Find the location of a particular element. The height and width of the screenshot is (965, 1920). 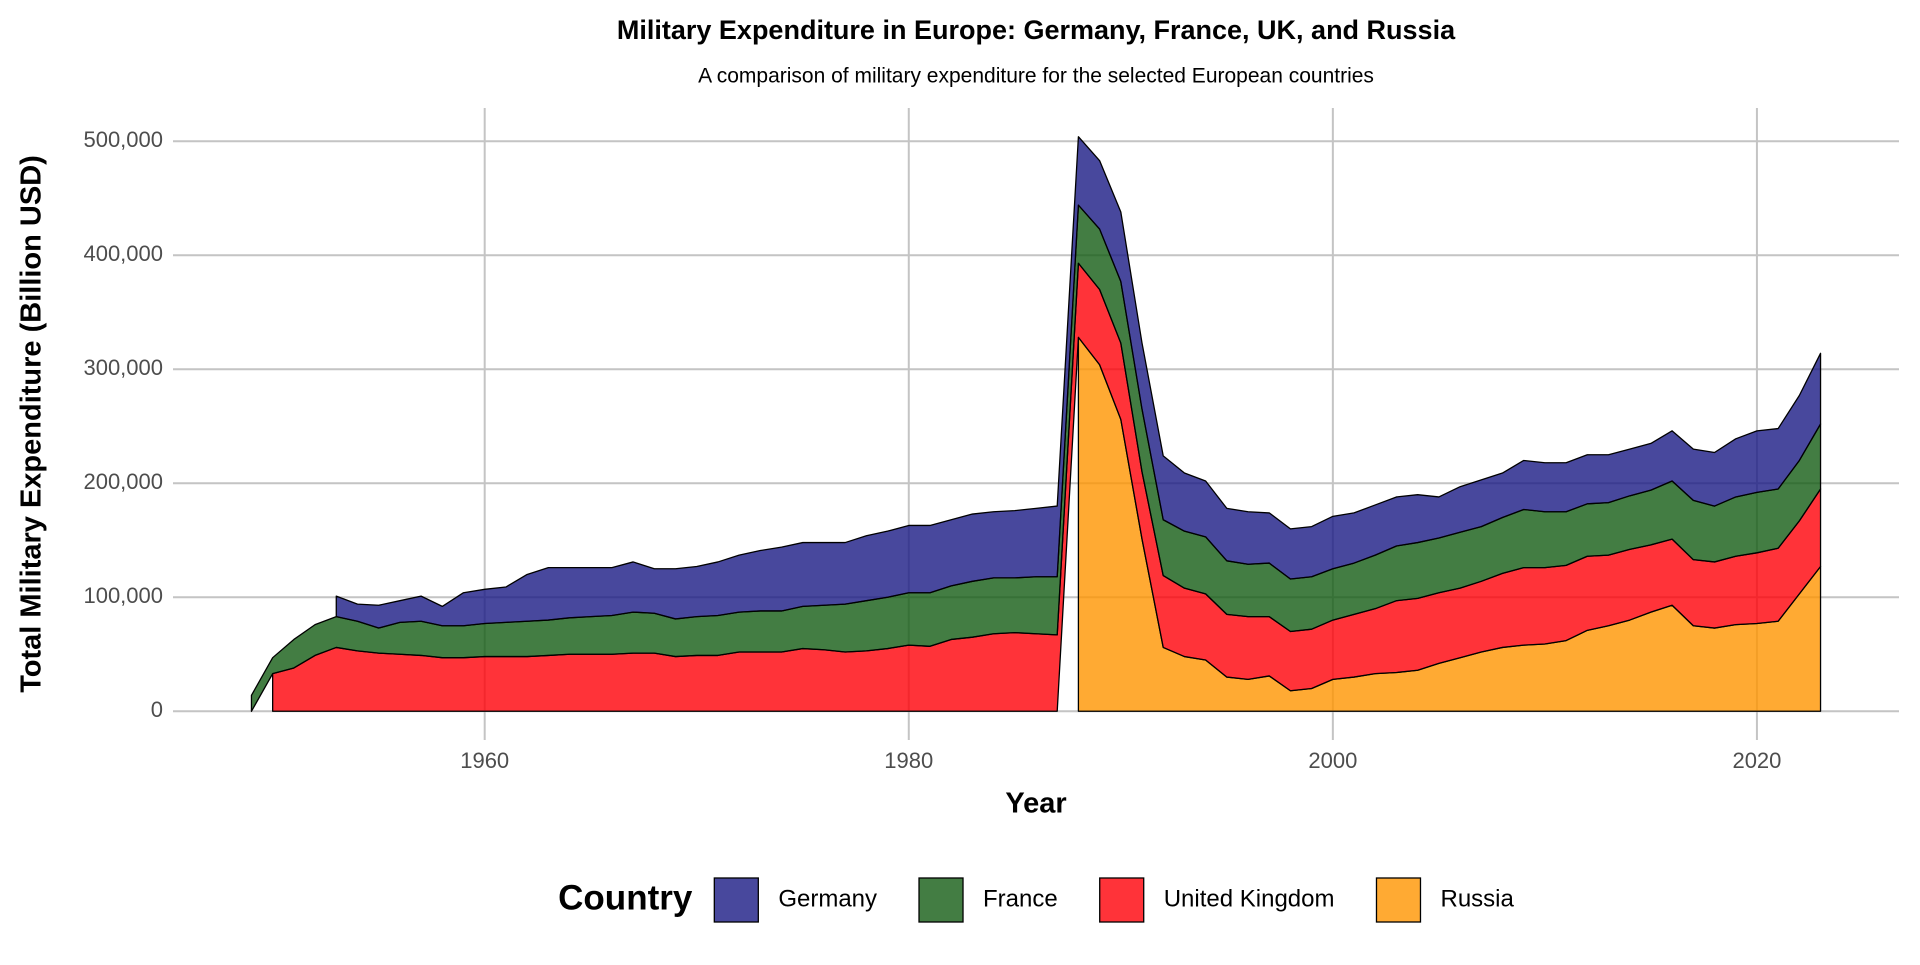

x-tick-label: 2020 is located at coordinates (1756, 760).